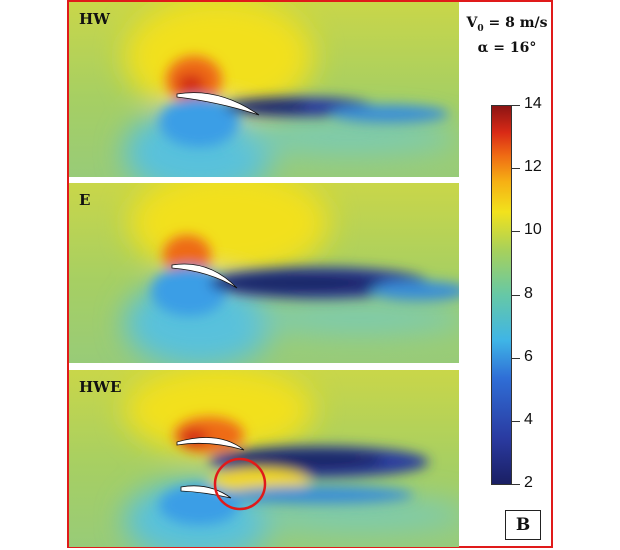  Describe the element at coordinates (100, 387) in the screenshot. I see `panel-label-hwe: HWE` at that location.